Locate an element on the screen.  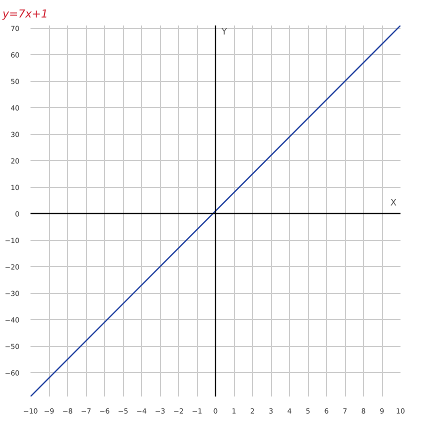
x-axis-title: X is located at coordinates (393, 203).